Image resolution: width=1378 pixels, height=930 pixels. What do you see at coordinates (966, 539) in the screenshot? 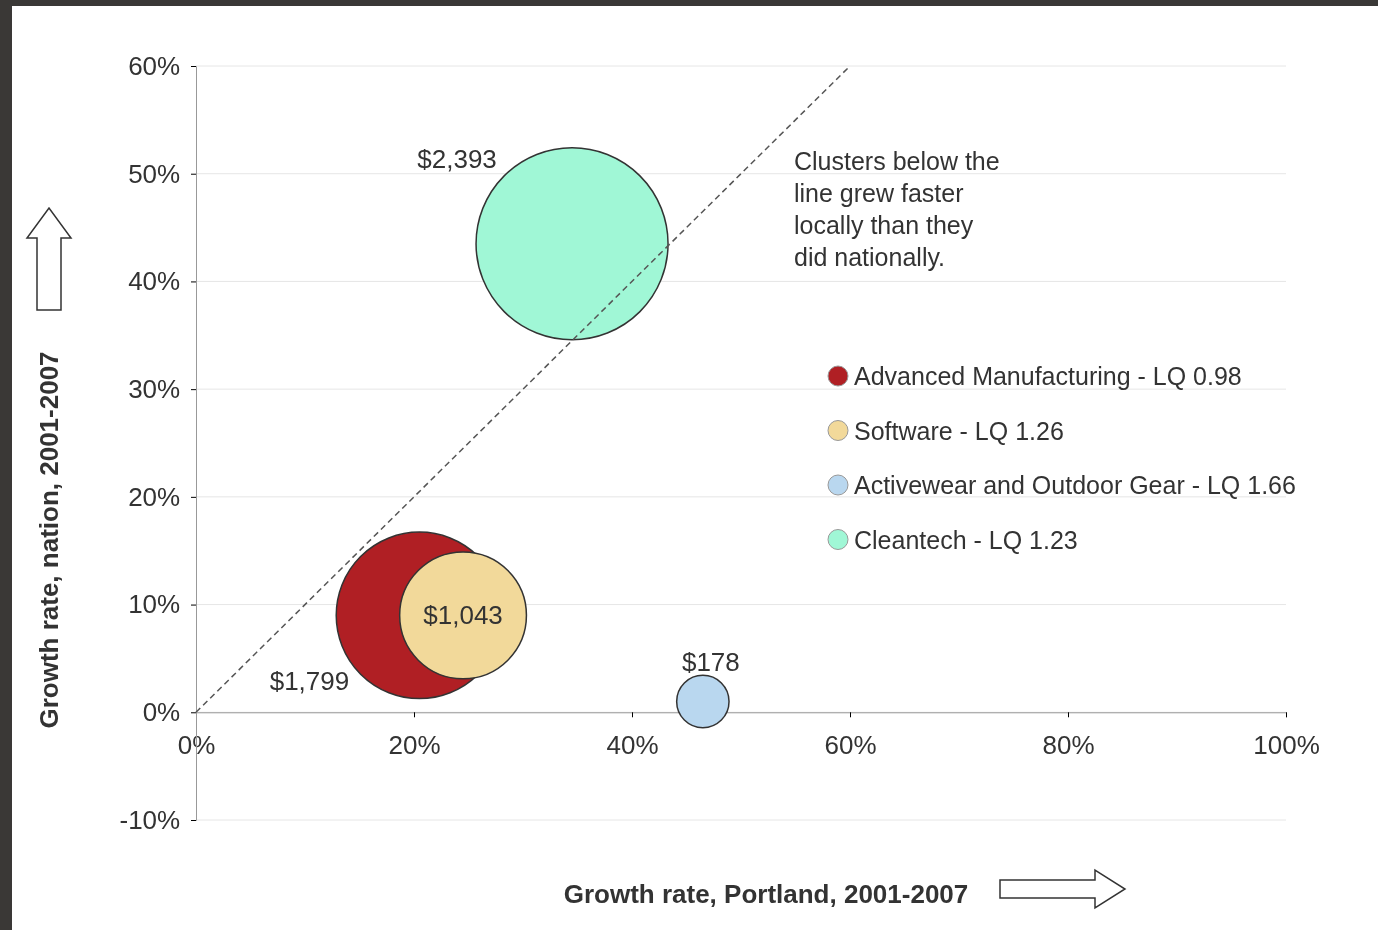
I see `legend-label: Cleantech - LQ 1.23` at bounding box center [966, 539].